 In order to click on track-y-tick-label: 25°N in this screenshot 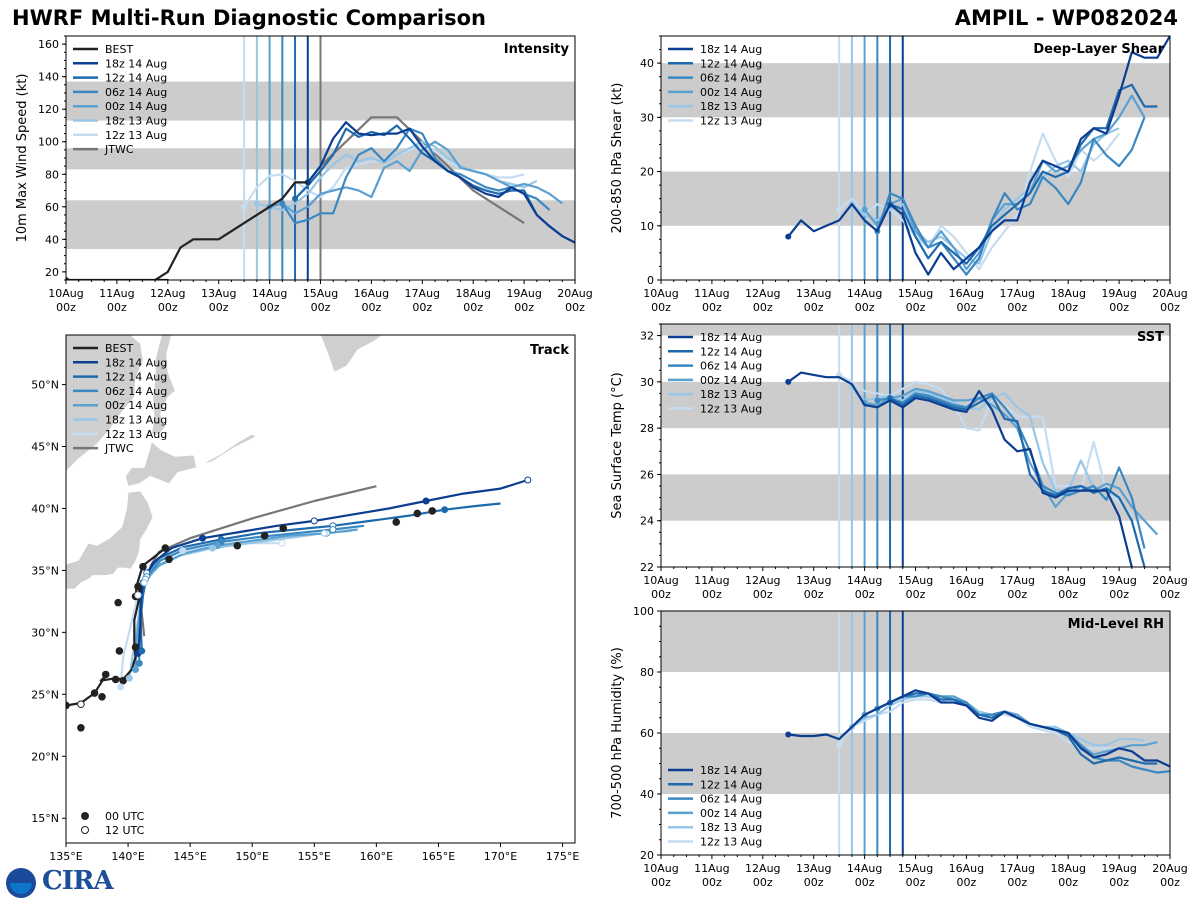, I will do `click(45, 694)`.